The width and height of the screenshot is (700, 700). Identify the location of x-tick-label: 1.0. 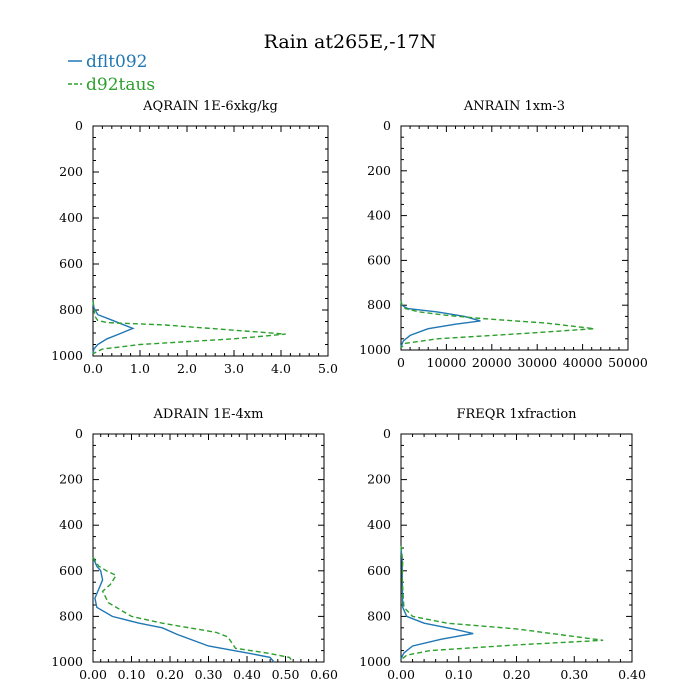
(140, 368).